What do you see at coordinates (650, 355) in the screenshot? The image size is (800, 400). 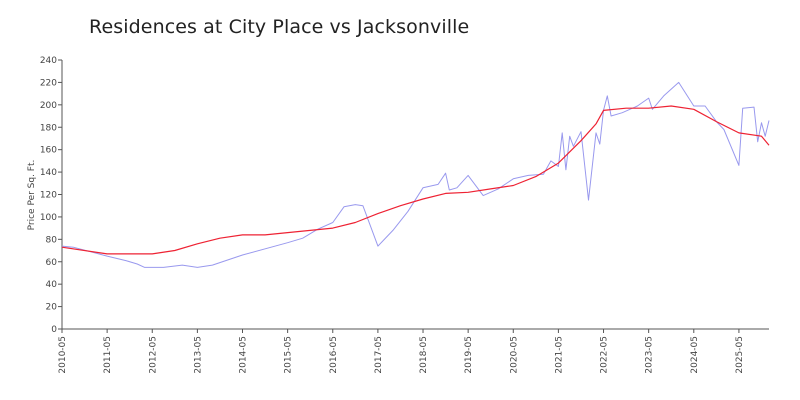 I see `x-tick-label: 2023-05` at bounding box center [650, 355].